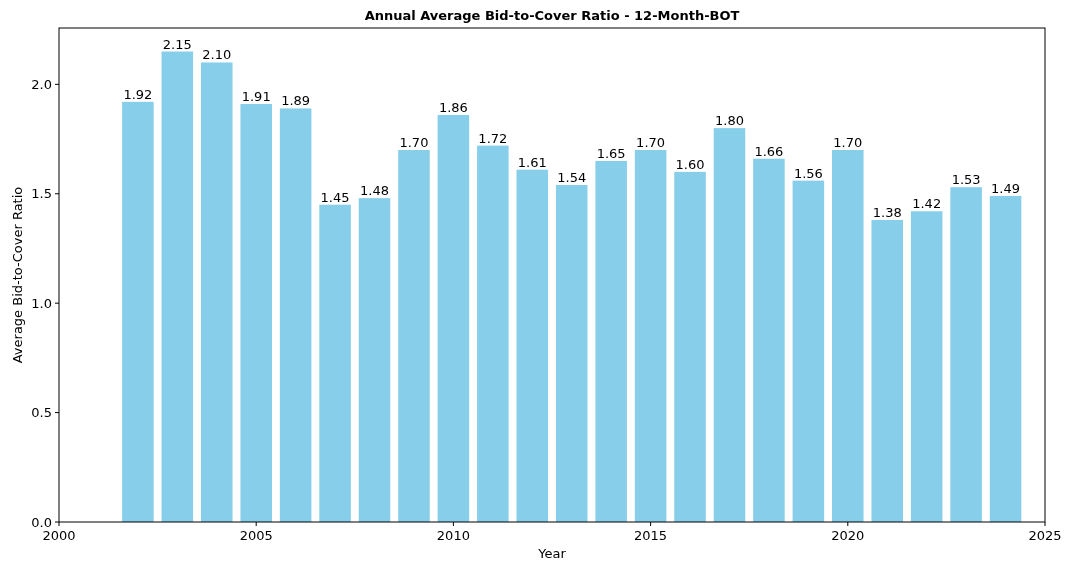 This screenshot has height=562, width=1070. What do you see at coordinates (138, 94) in the screenshot?
I see `data-label: 1.92` at bounding box center [138, 94].